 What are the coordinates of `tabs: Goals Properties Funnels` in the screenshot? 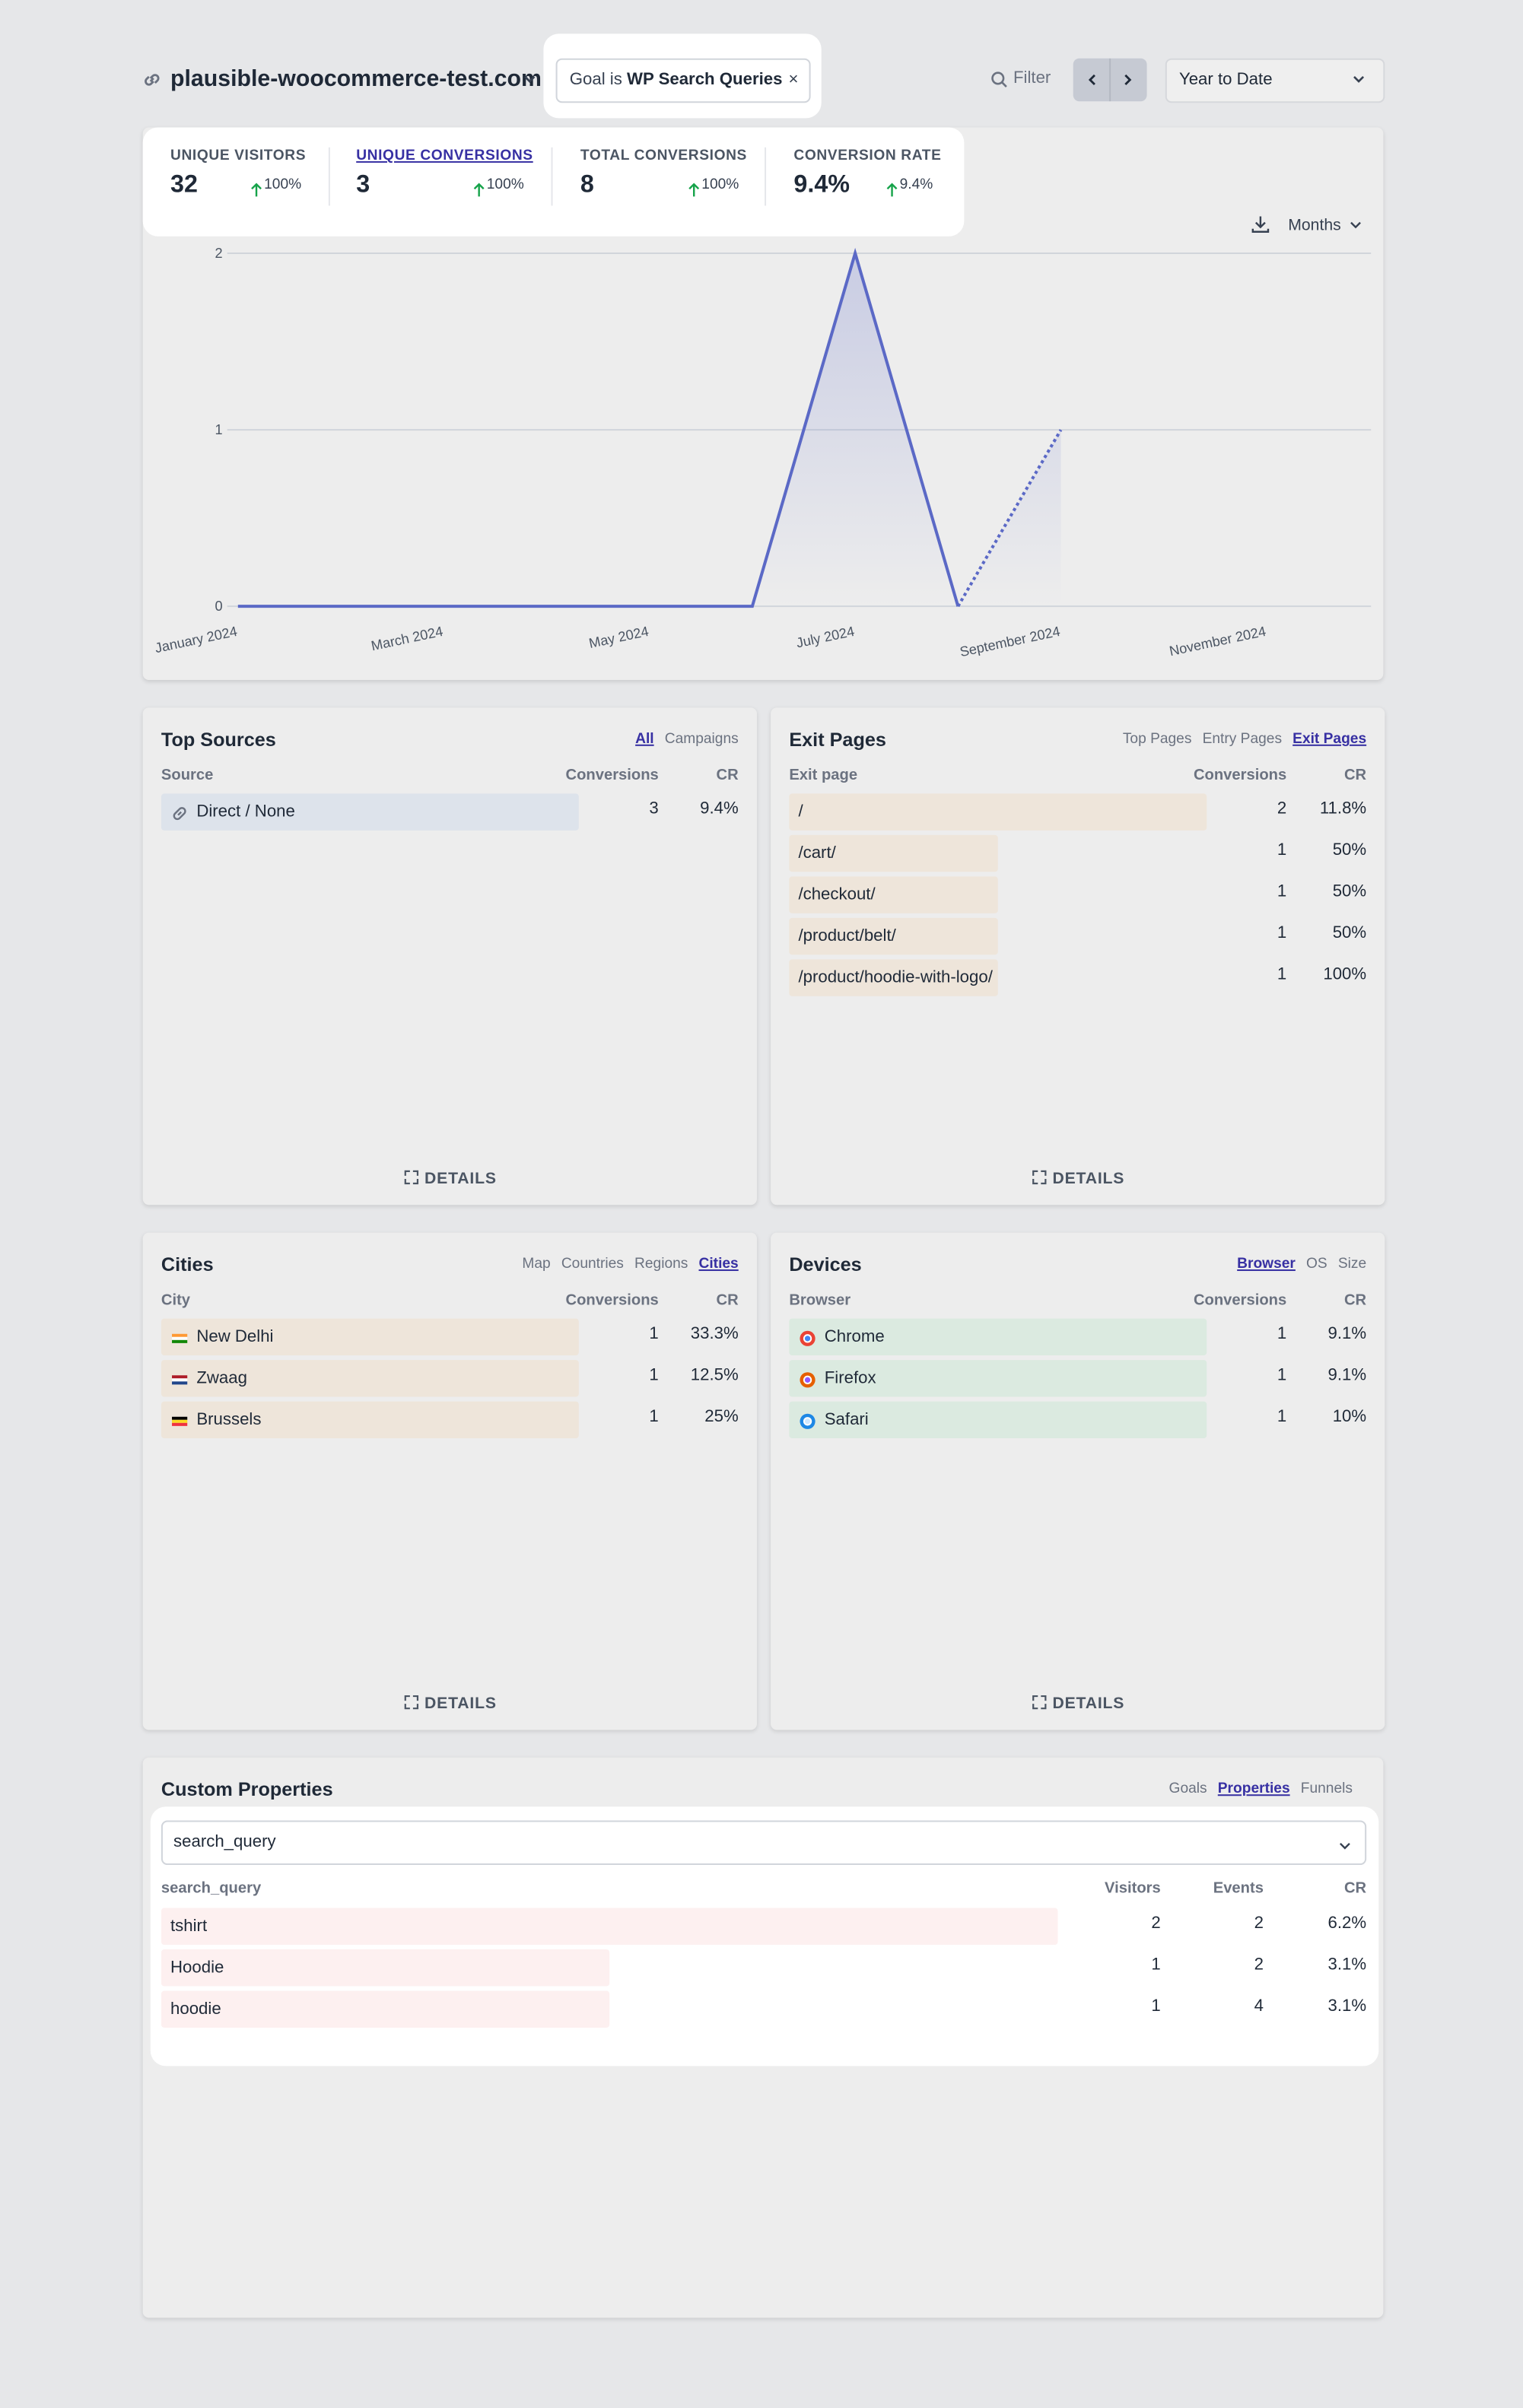 It's located at (1255, 1789).